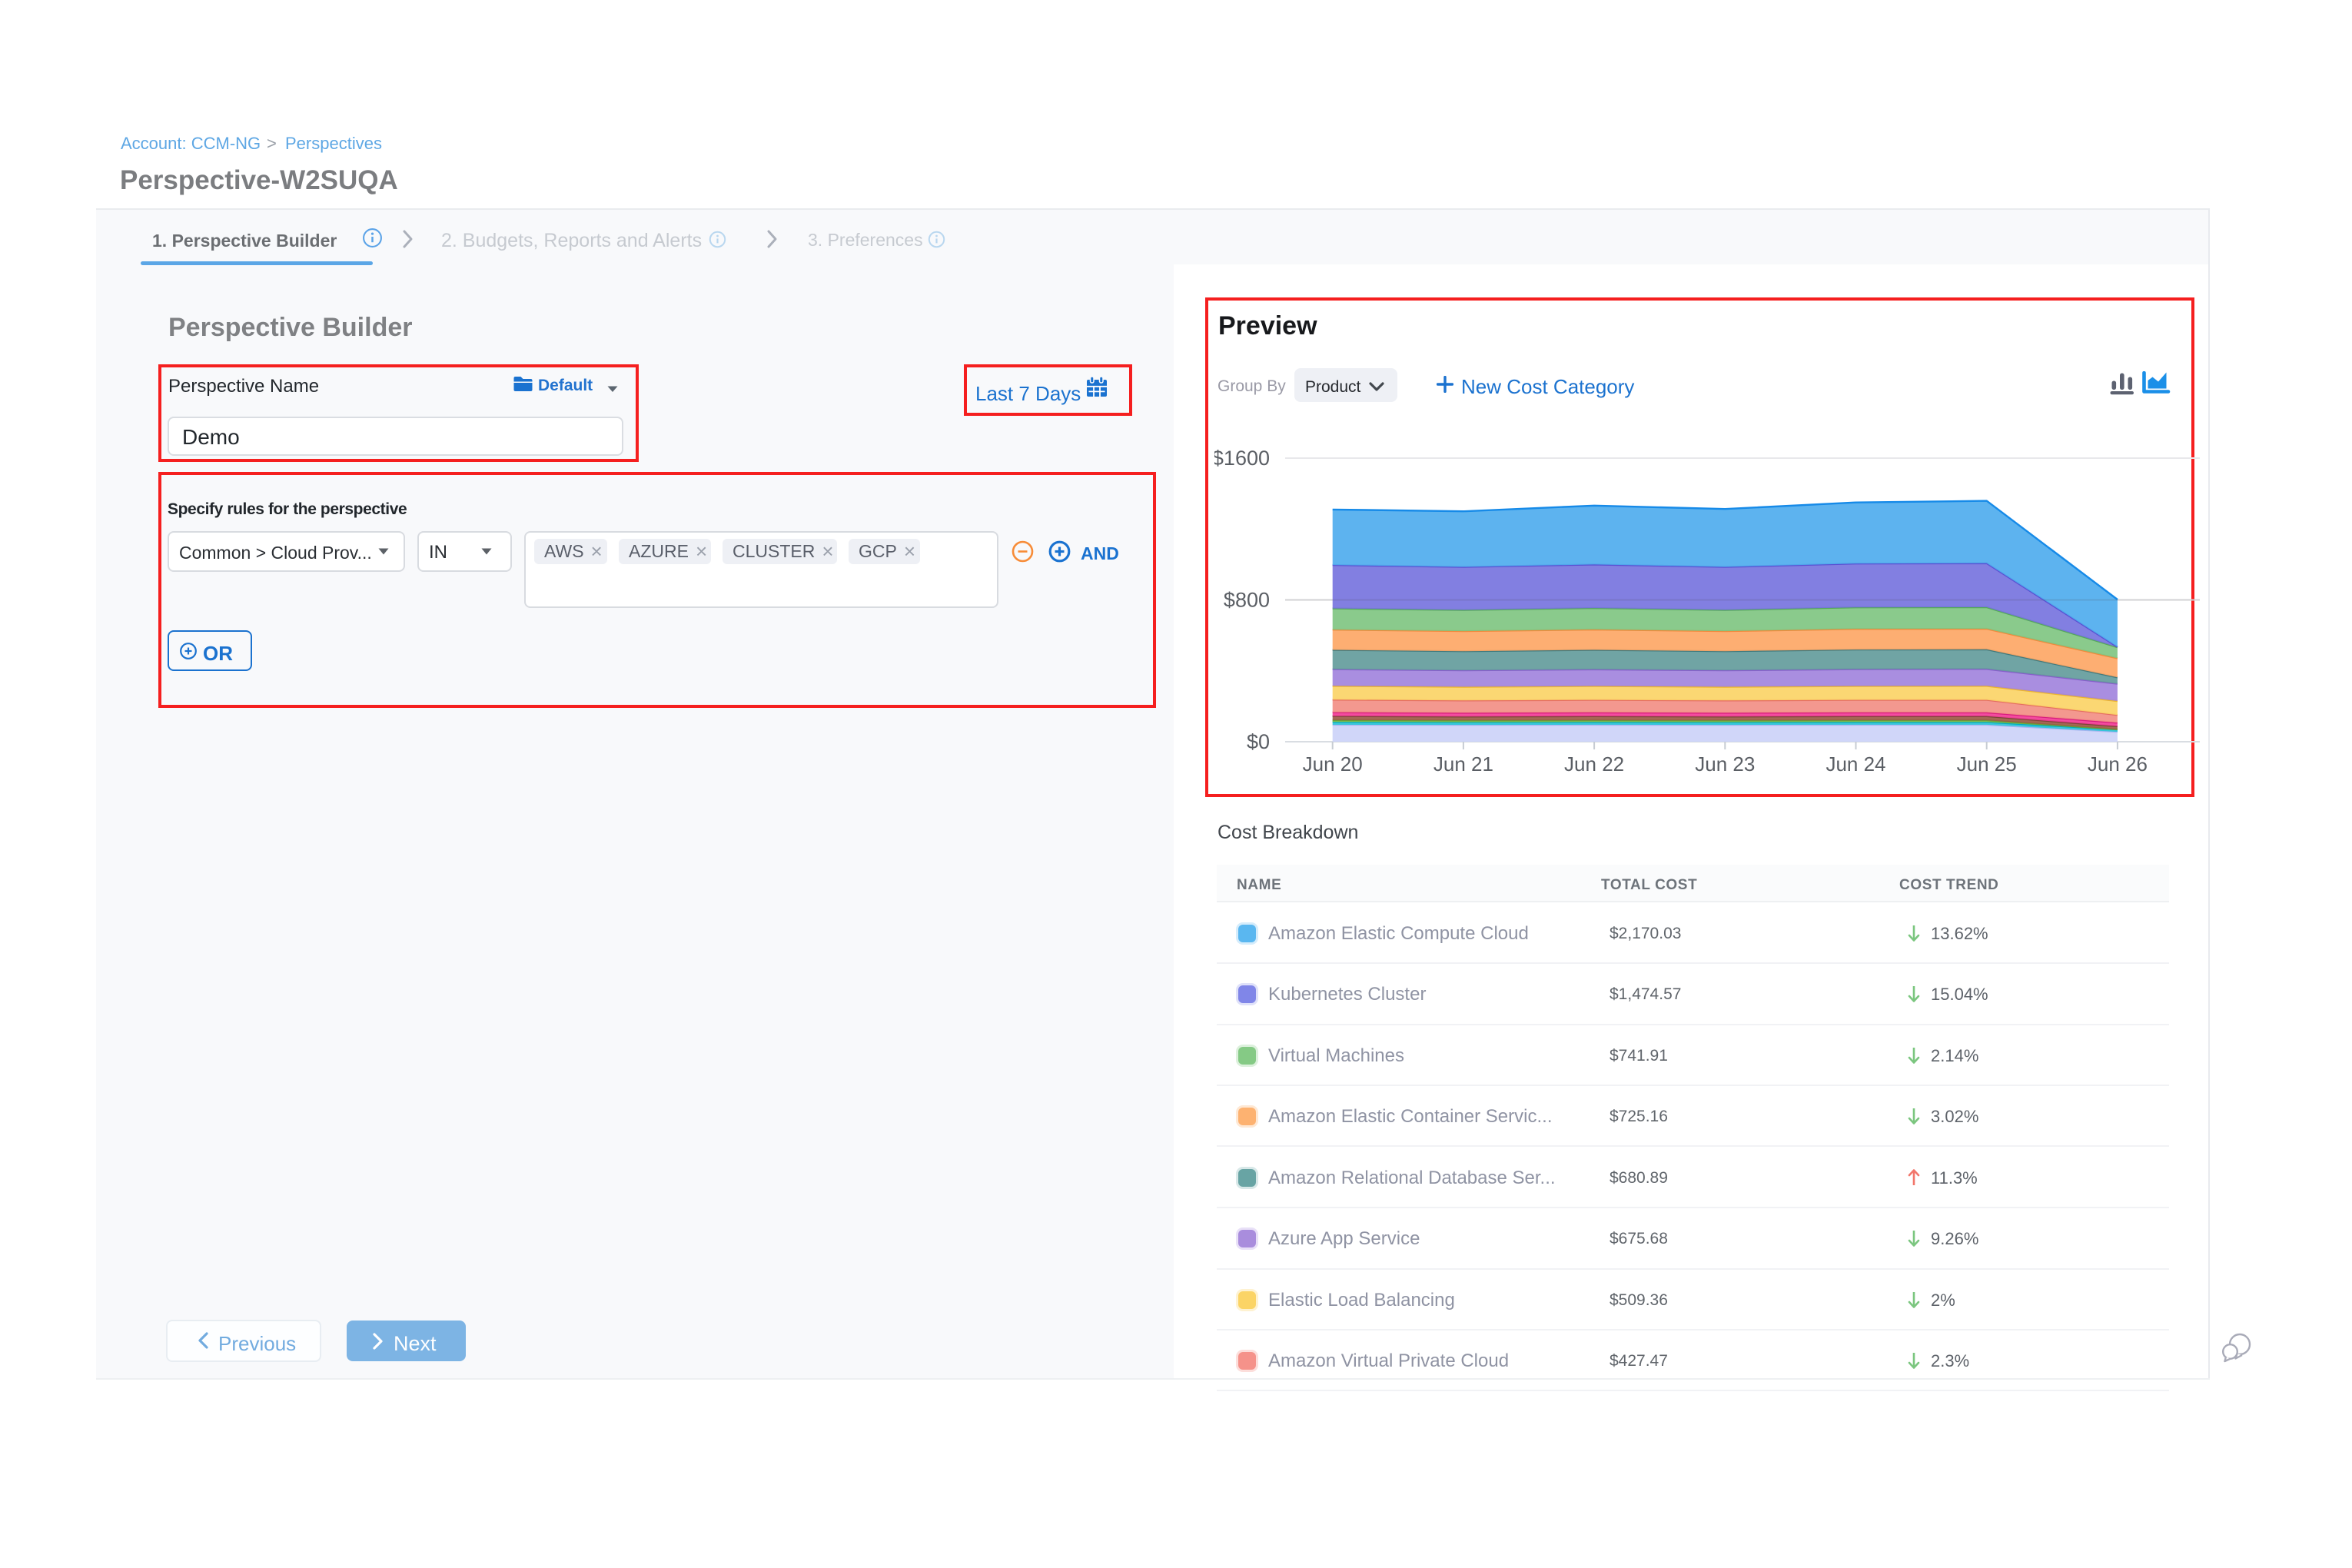 The image size is (2352, 1568). Describe the element at coordinates (1855, 764) in the screenshot. I see `svg-text: Jun 24` at that location.